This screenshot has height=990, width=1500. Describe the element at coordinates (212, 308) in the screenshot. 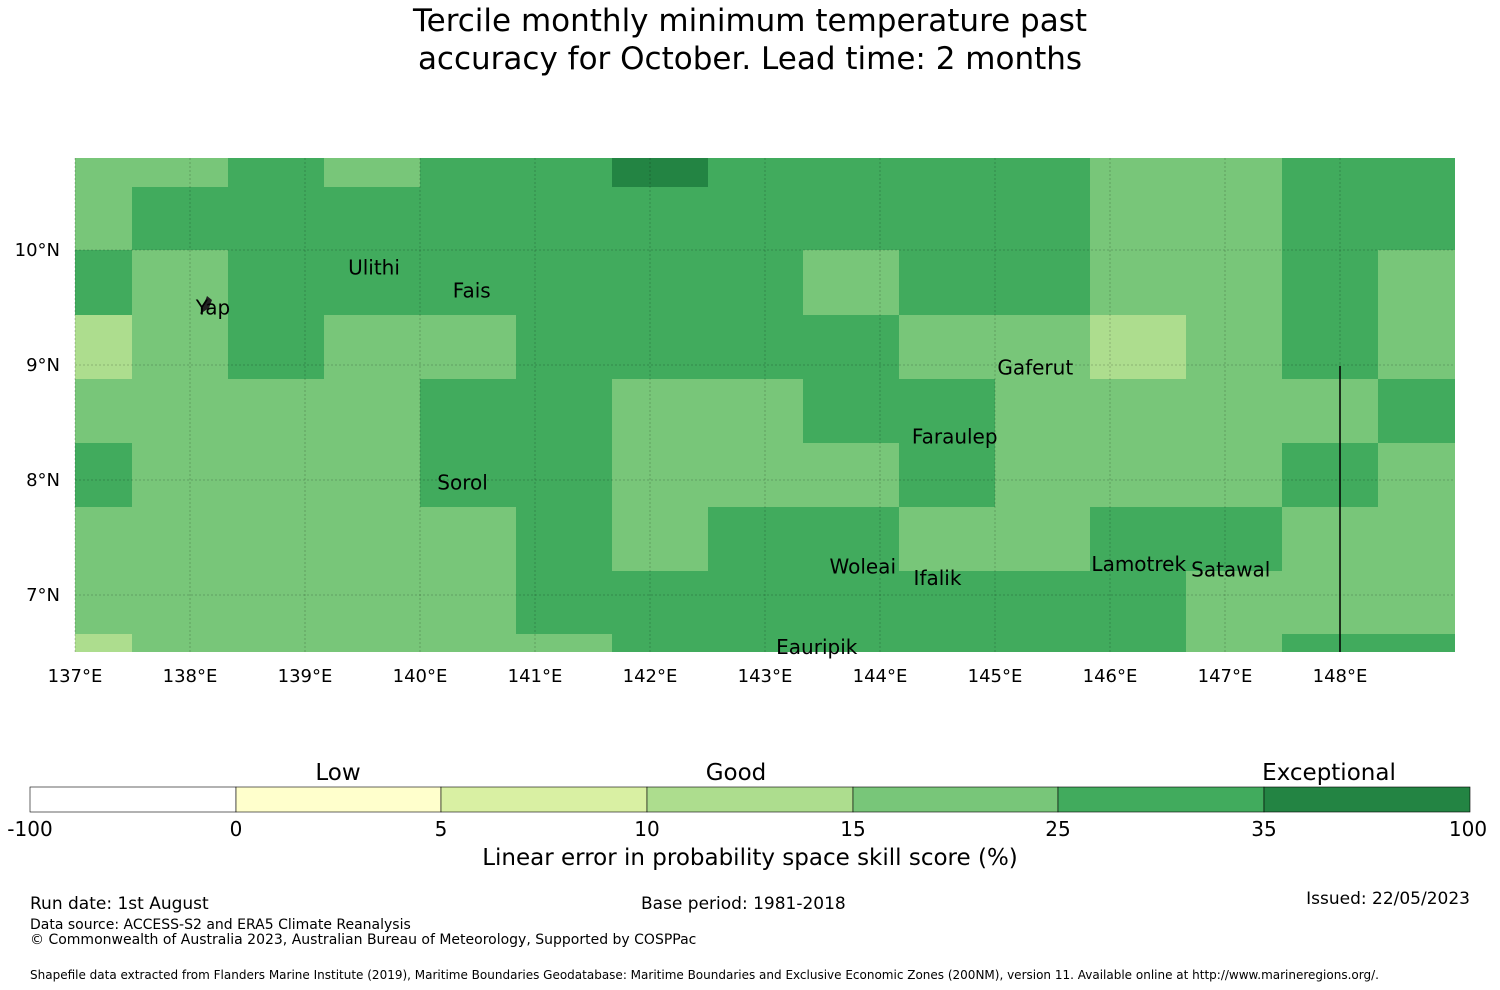

I see `place-label: Yap` at that location.